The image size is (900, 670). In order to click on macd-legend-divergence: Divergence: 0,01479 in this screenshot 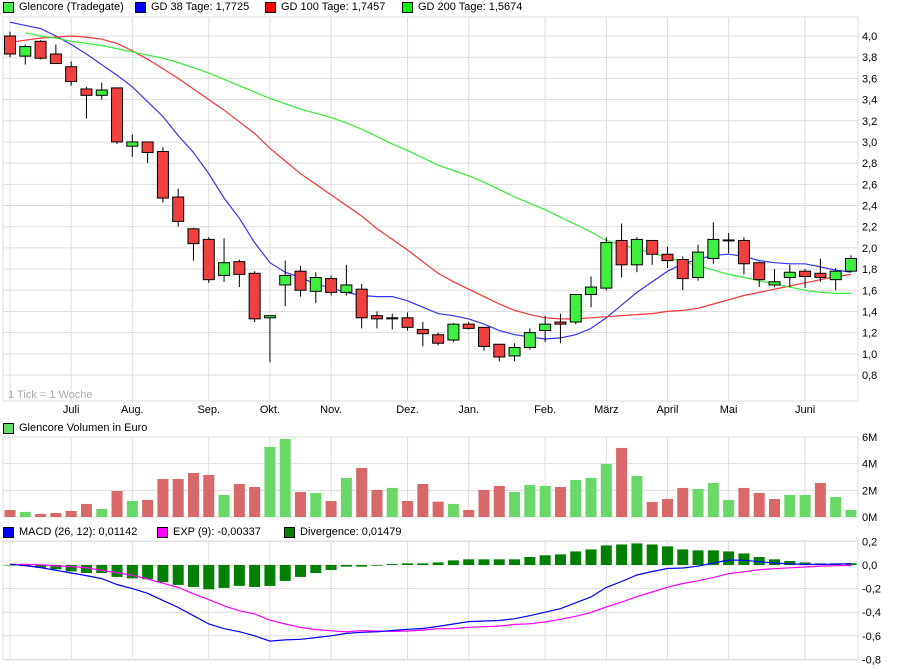, I will do `click(343, 532)`.